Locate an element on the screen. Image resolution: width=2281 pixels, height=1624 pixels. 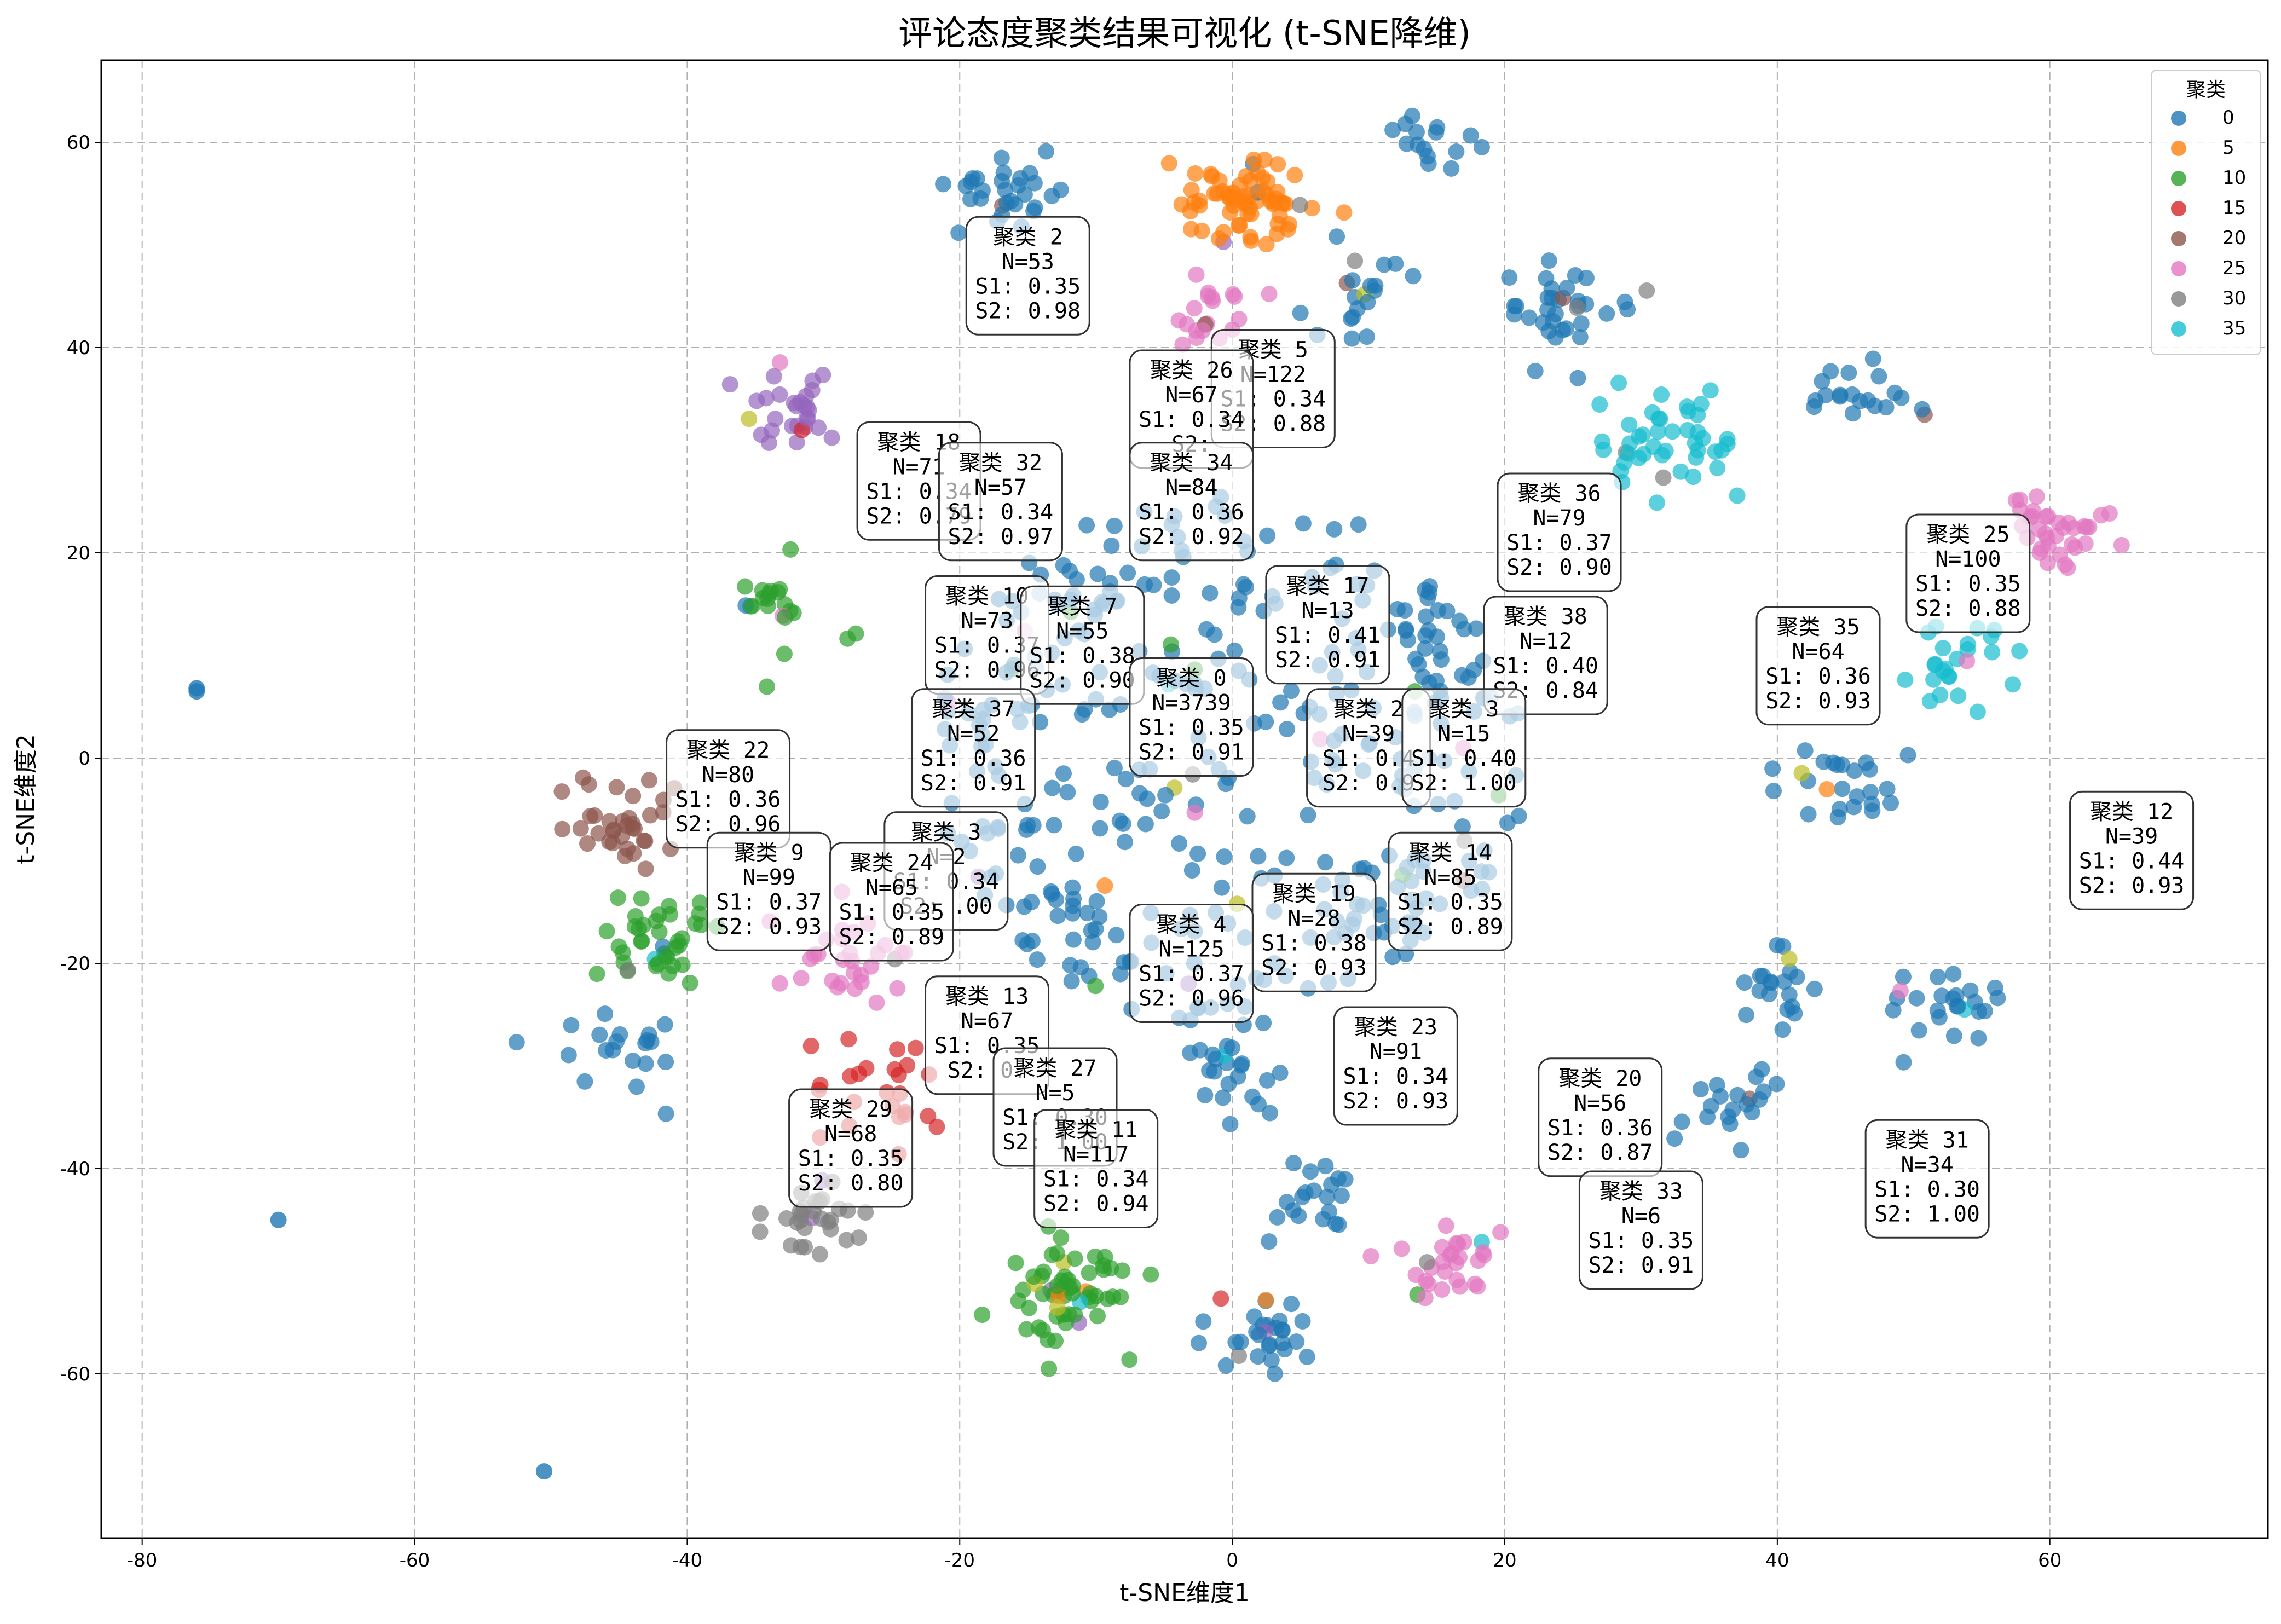
cluster-label-line: N=85 is located at coordinates (1450, 877).